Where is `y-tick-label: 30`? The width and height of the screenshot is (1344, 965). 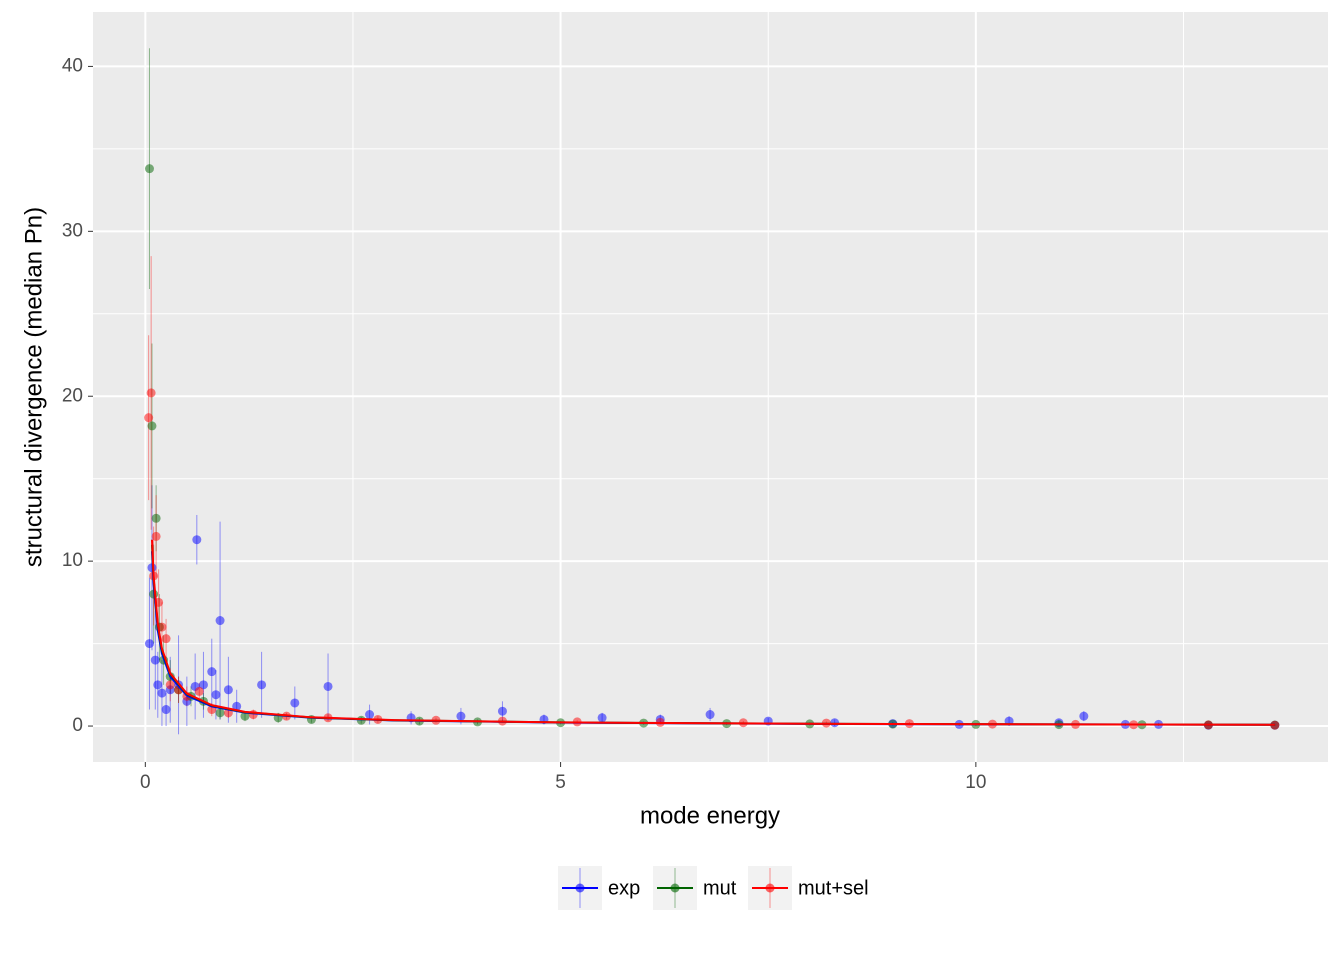 y-tick-label: 30 is located at coordinates (72, 230).